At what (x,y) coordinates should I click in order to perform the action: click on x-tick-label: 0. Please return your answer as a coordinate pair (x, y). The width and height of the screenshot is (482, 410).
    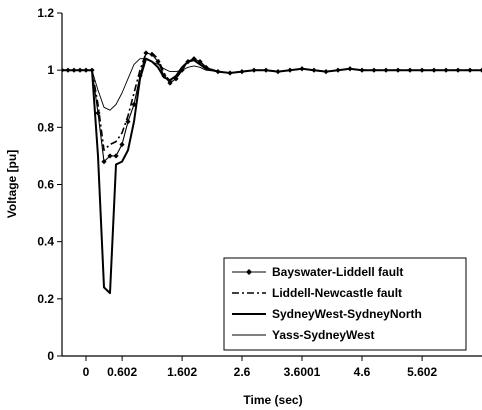
    Looking at the image, I should click on (86, 372).